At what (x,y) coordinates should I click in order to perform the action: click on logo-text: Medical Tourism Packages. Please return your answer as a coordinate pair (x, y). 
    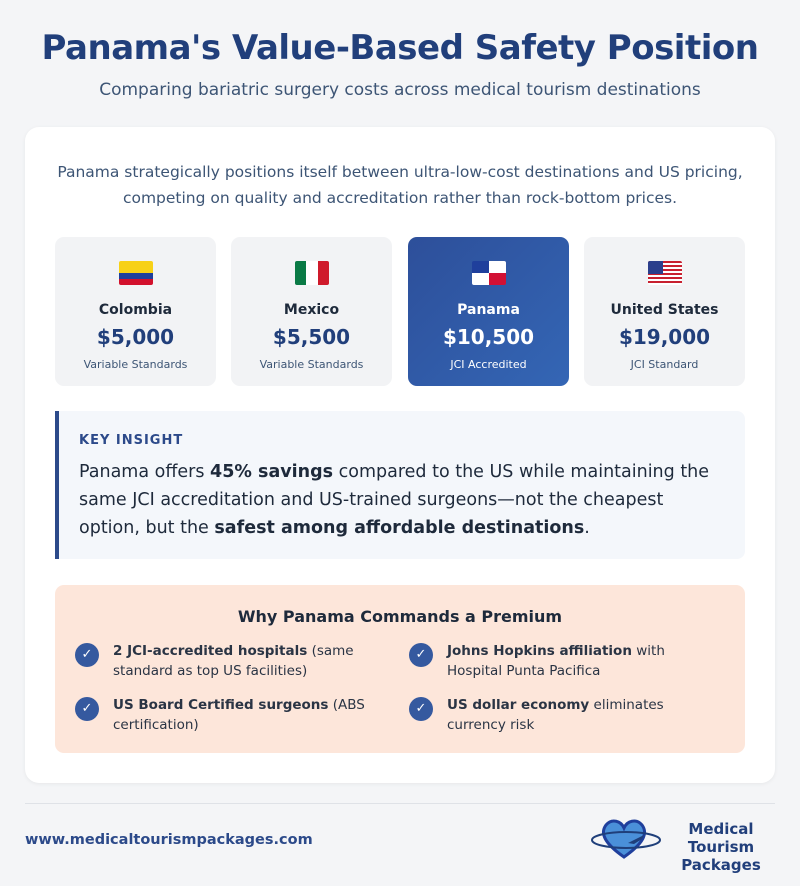
    Looking at the image, I should click on (721, 847).